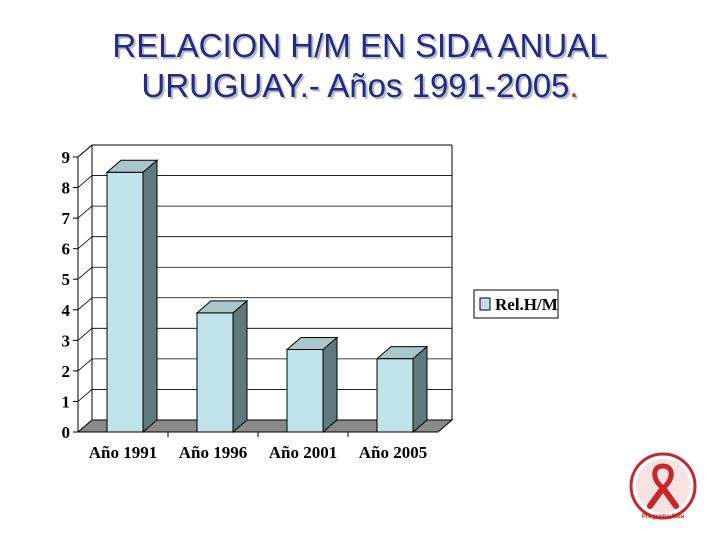 The height and width of the screenshot is (540, 720). What do you see at coordinates (66, 279) in the screenshot?
I see `y-tick-label: 5` at bounding box center [66, 279].